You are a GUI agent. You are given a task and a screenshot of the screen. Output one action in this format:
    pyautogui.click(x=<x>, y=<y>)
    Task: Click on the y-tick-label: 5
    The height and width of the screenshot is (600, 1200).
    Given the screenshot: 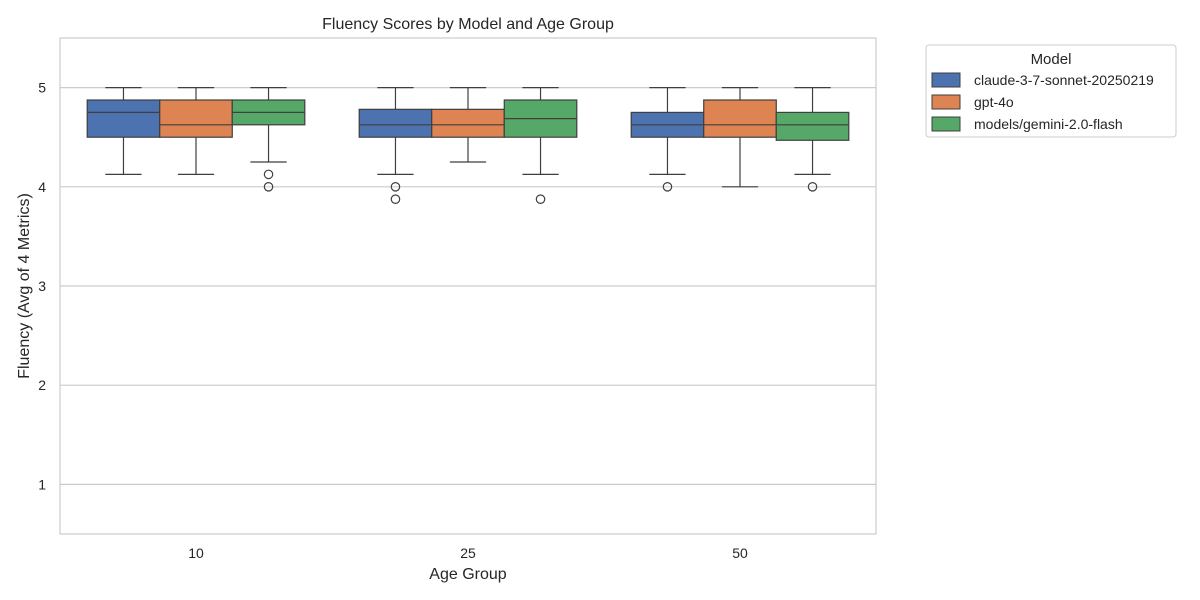 What is the action you would take?
    pyautogui.click(x=42, y=88)
    